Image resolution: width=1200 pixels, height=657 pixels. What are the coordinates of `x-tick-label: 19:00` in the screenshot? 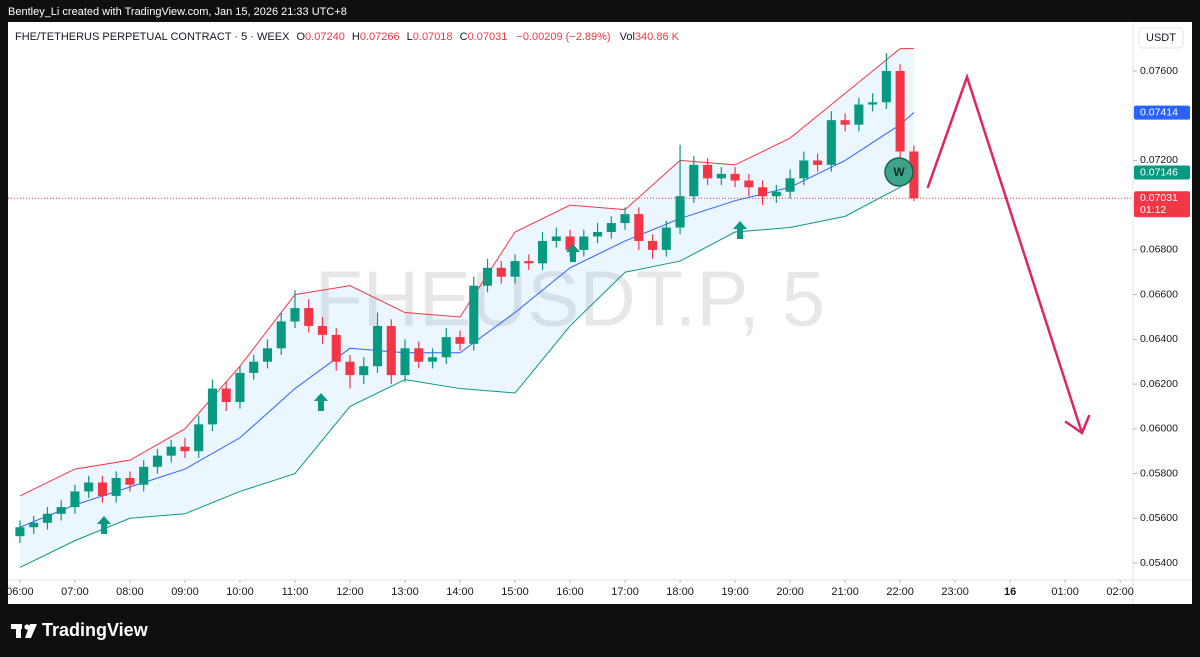 It's located at (735, 592).